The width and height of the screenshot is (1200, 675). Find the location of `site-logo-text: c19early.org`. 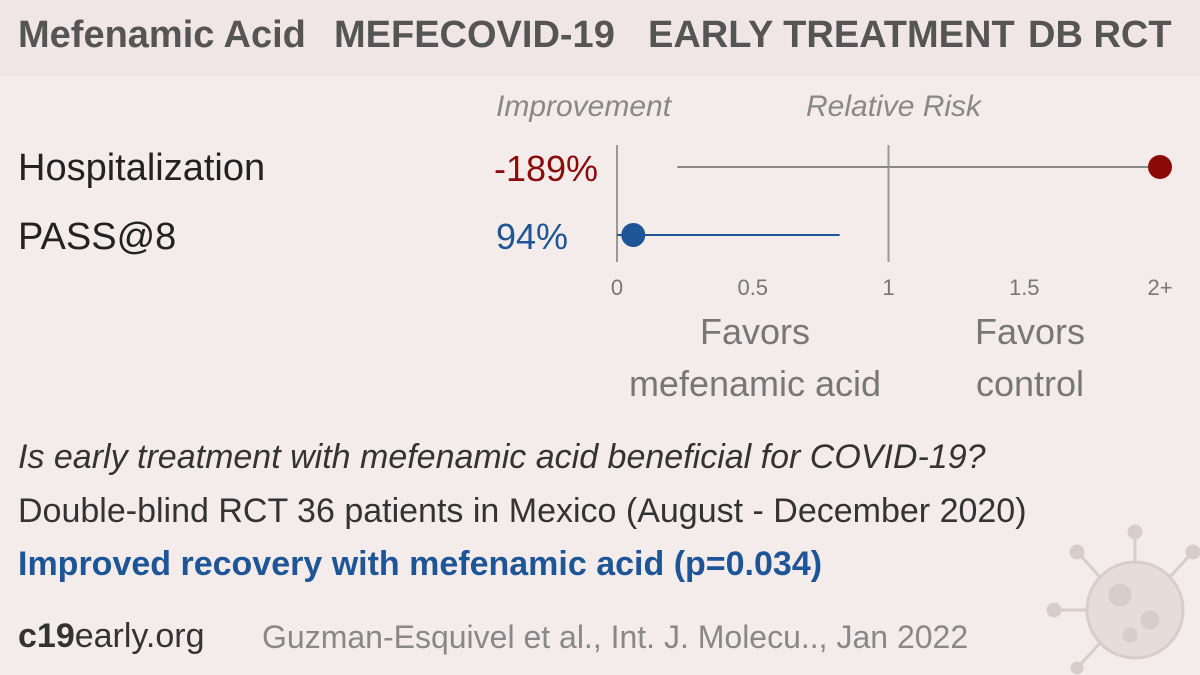

site-logo-text: c19early.org is located at coordinates (111, 636).